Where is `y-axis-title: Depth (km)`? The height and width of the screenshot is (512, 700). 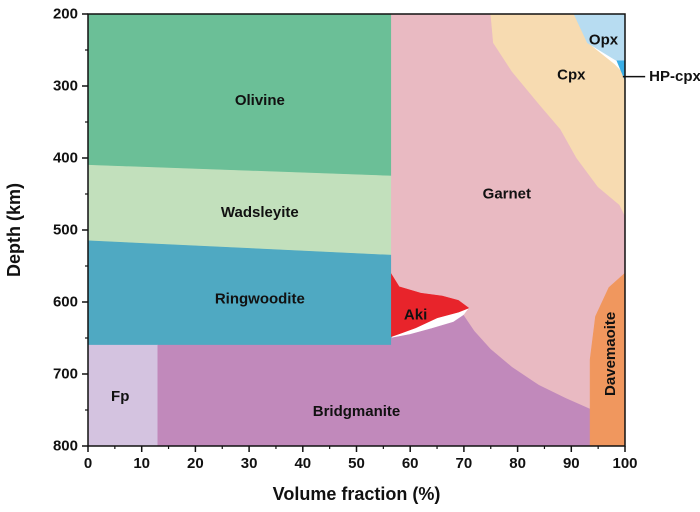
y-axis-title: Depth (km) is located at coordinates (14, 230).